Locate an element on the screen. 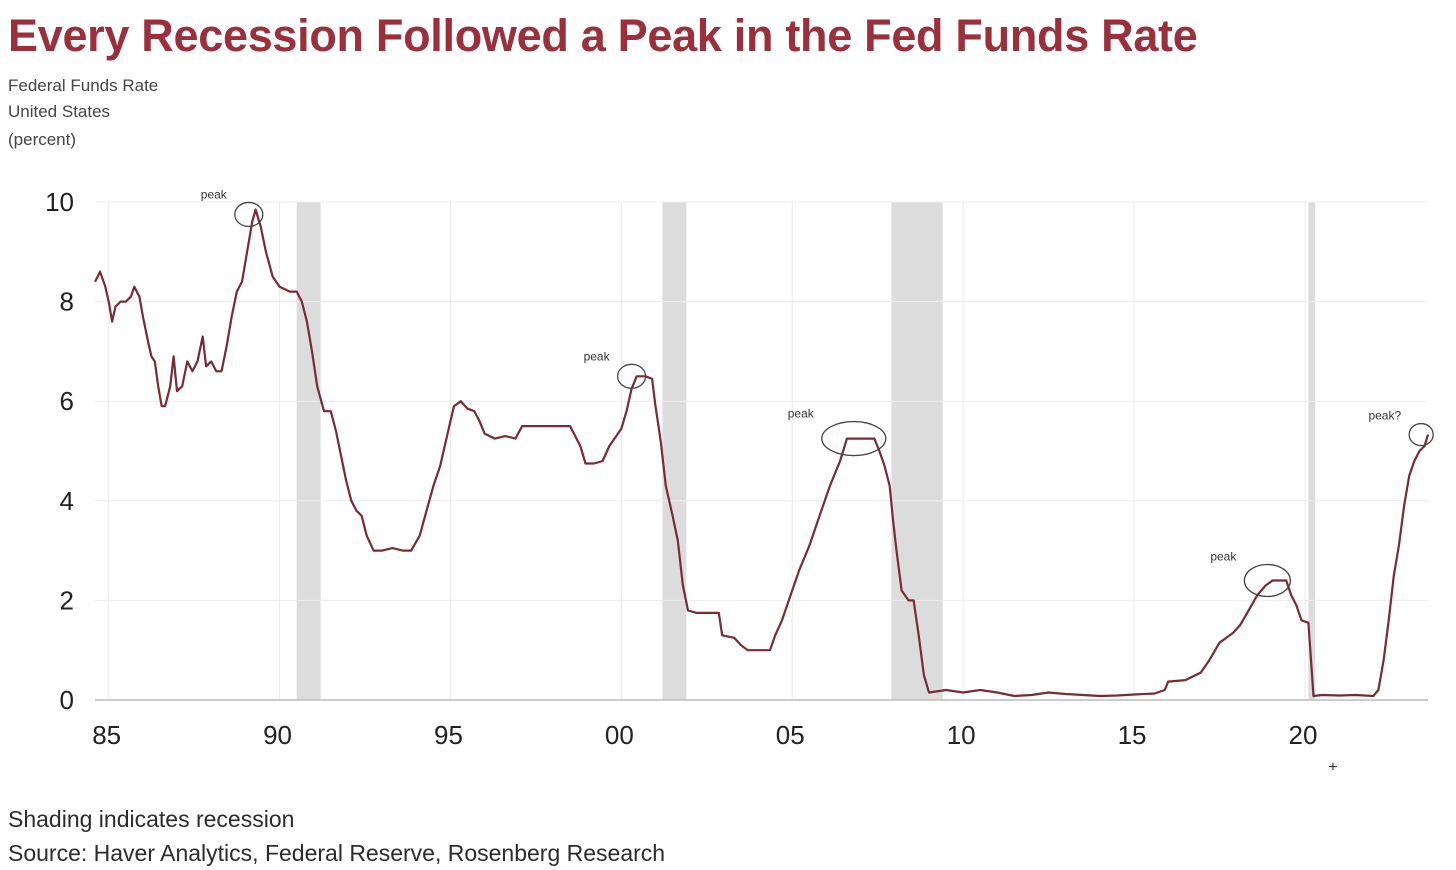 The image size is (1456, 870). x-tick-label: 15 is located at coordinates (1132, 735).